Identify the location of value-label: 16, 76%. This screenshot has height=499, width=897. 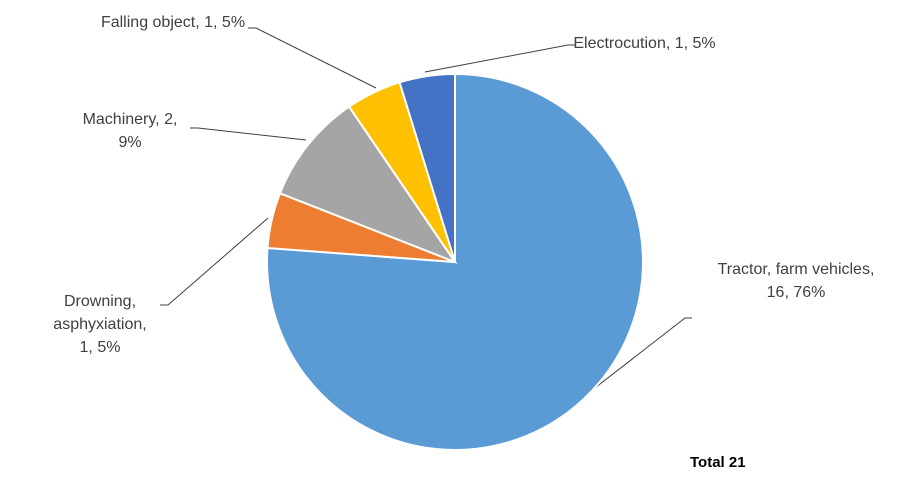
(796, 292).